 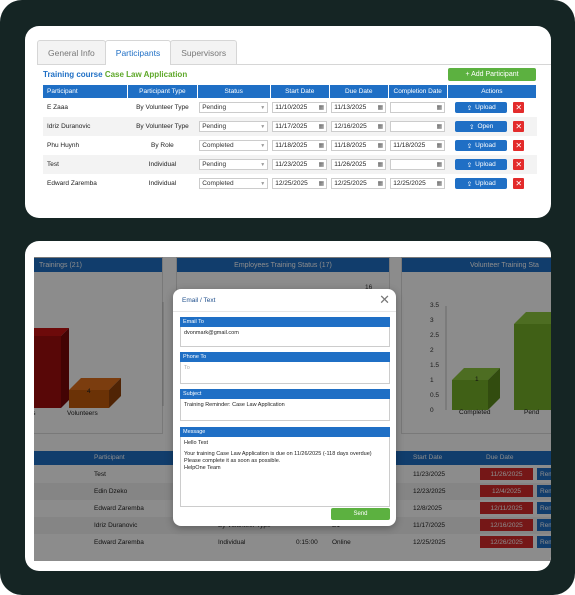 I want to click on volunteer-bar-completed, so click(x=470, y=395).